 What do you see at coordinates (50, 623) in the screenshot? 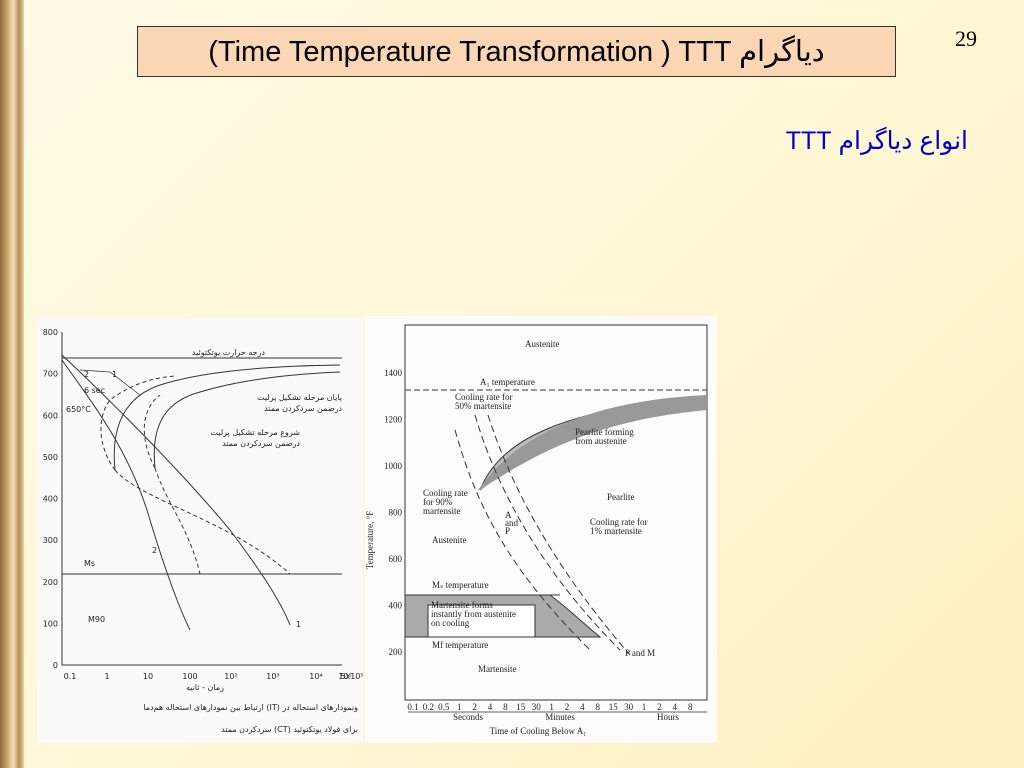
I see `y-tick-label: 100` at bounding box center [50, 623].